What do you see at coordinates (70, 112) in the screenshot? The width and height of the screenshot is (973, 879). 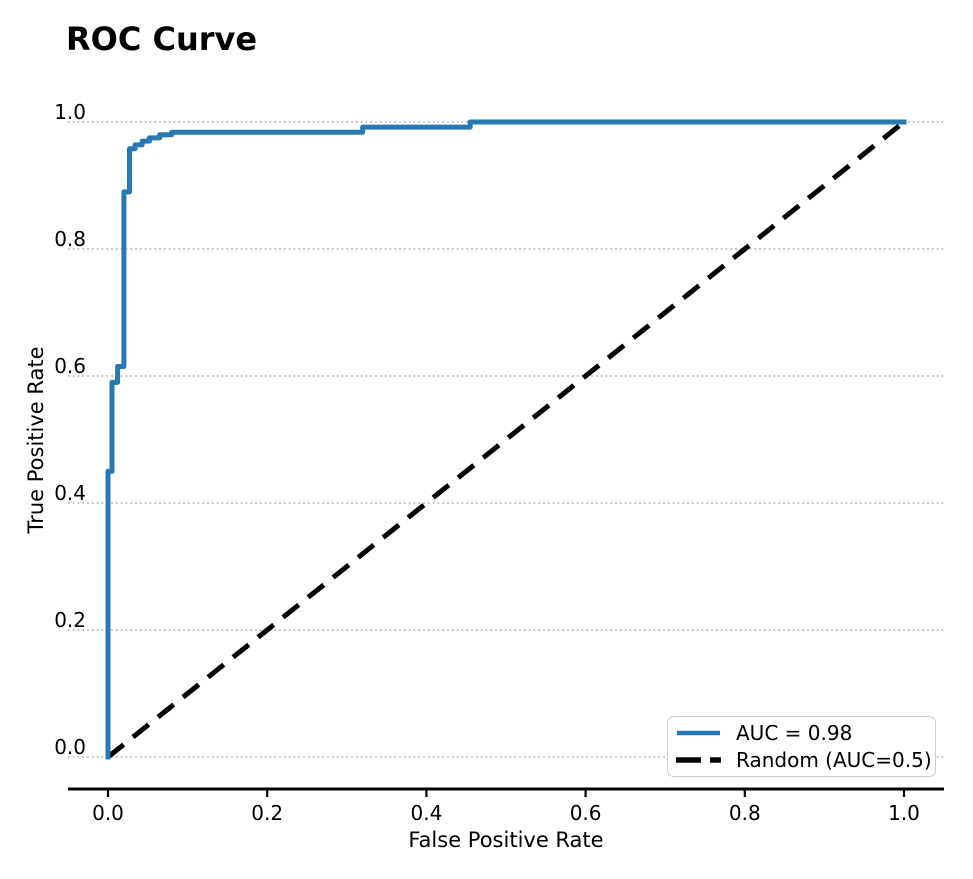 I see `y-tick-label: 1.0` at bounding box center [70, 112].